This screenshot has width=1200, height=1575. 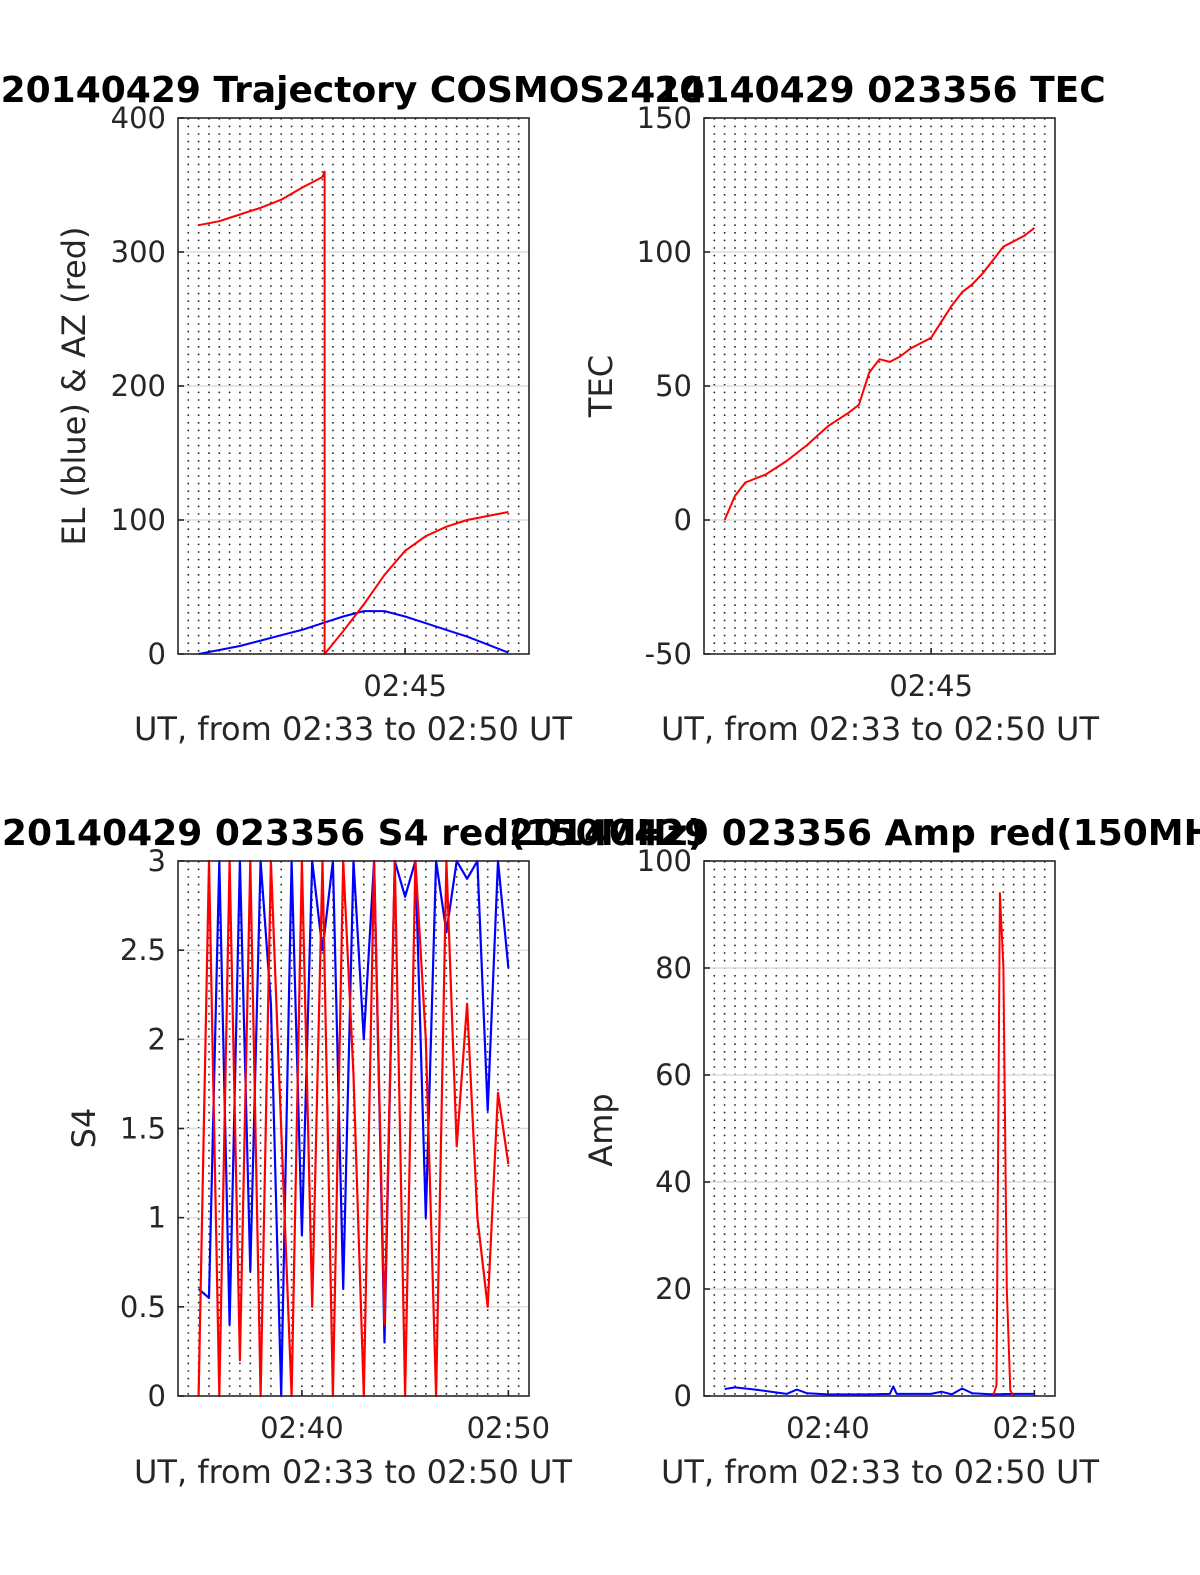 I want to click on y-tick-label: 1.5, so click(x=143, y=1129).